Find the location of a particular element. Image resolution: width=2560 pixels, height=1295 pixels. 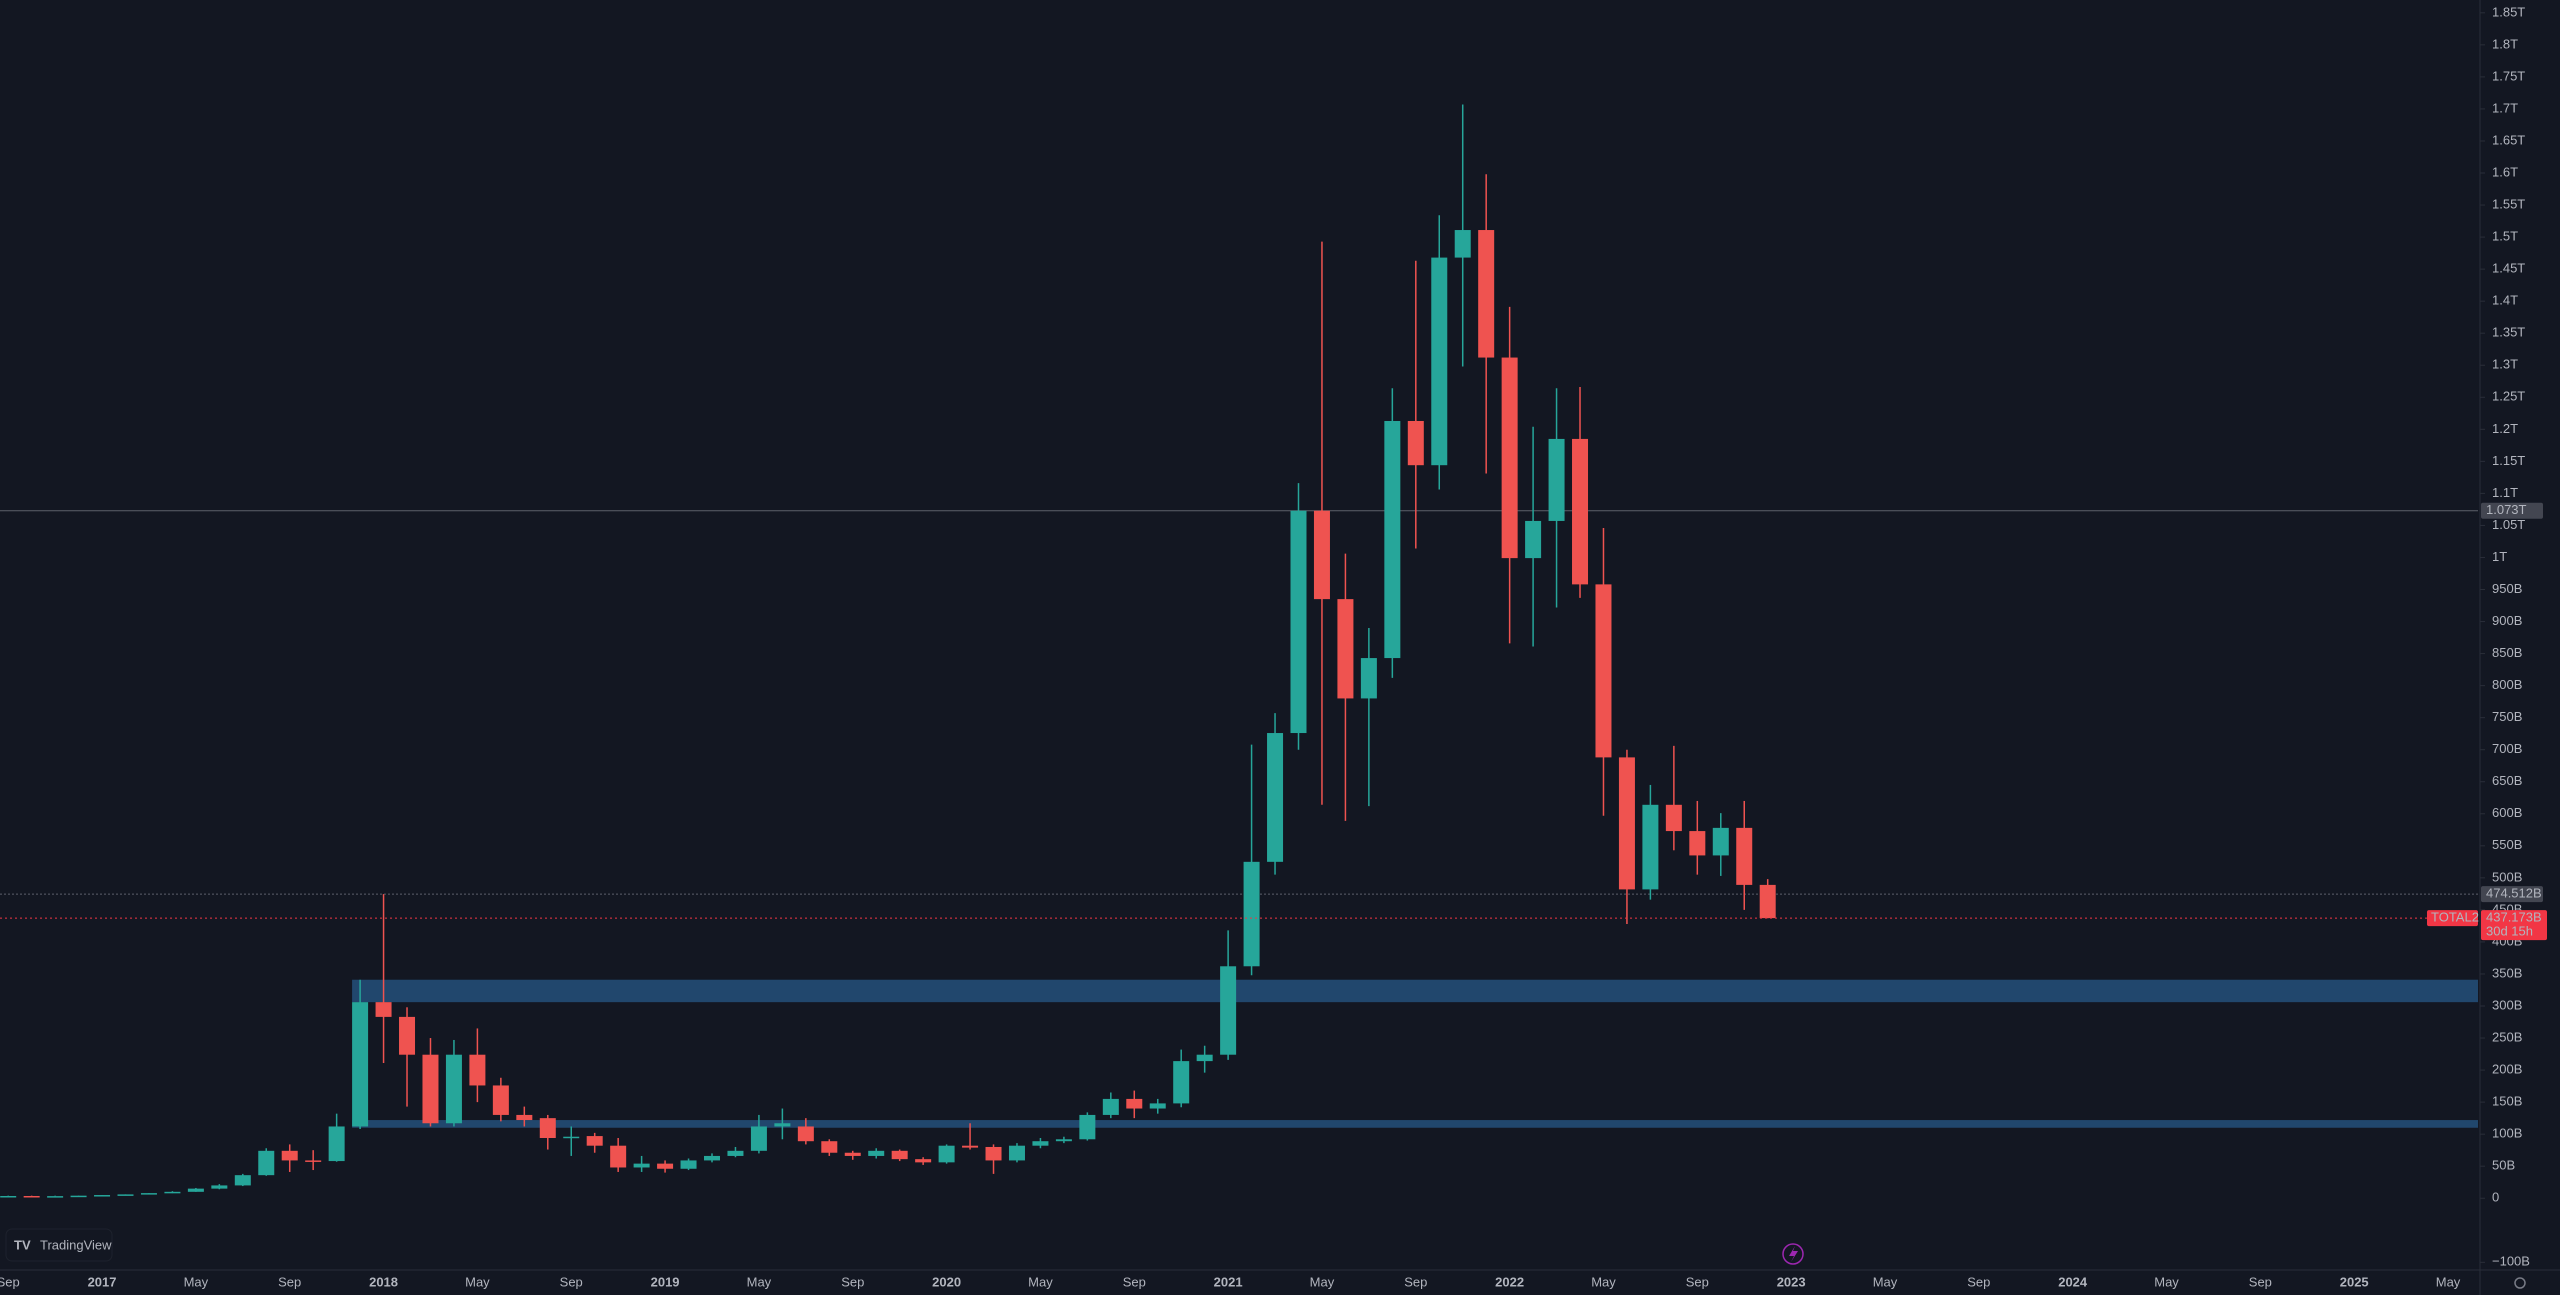

support-zone is located at coordinates (1415, 1124).